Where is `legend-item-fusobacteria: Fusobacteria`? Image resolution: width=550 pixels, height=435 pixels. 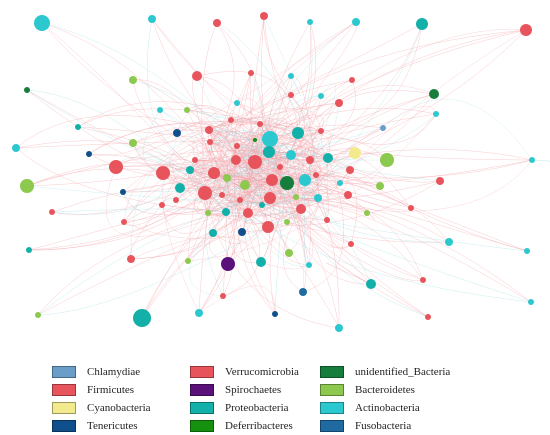 legend-item-fusobacteria: Fusobacteria is located at coordinates (365, 426).